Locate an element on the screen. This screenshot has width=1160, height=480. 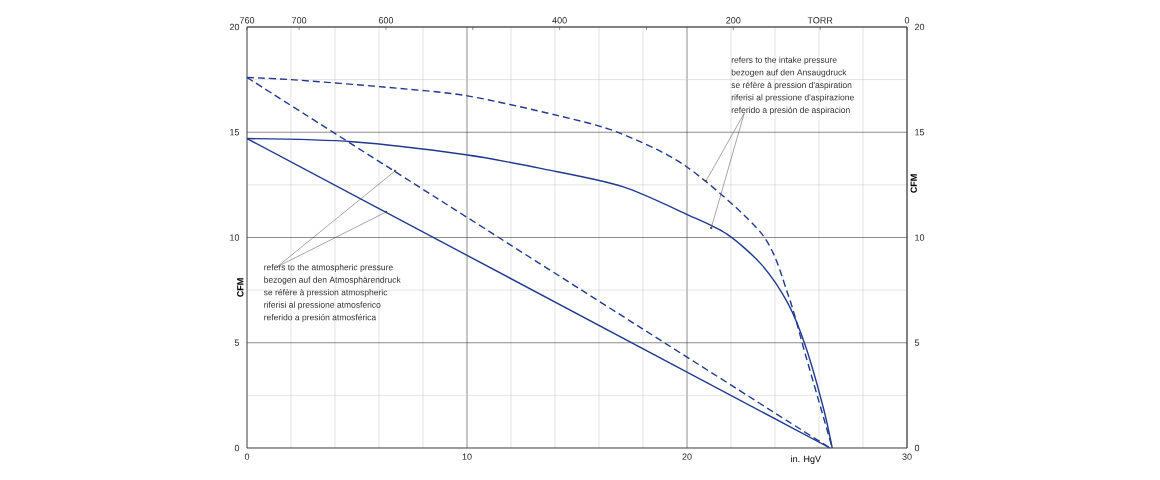
x2-tick-label: 700 is located at coordinates (299, 20).